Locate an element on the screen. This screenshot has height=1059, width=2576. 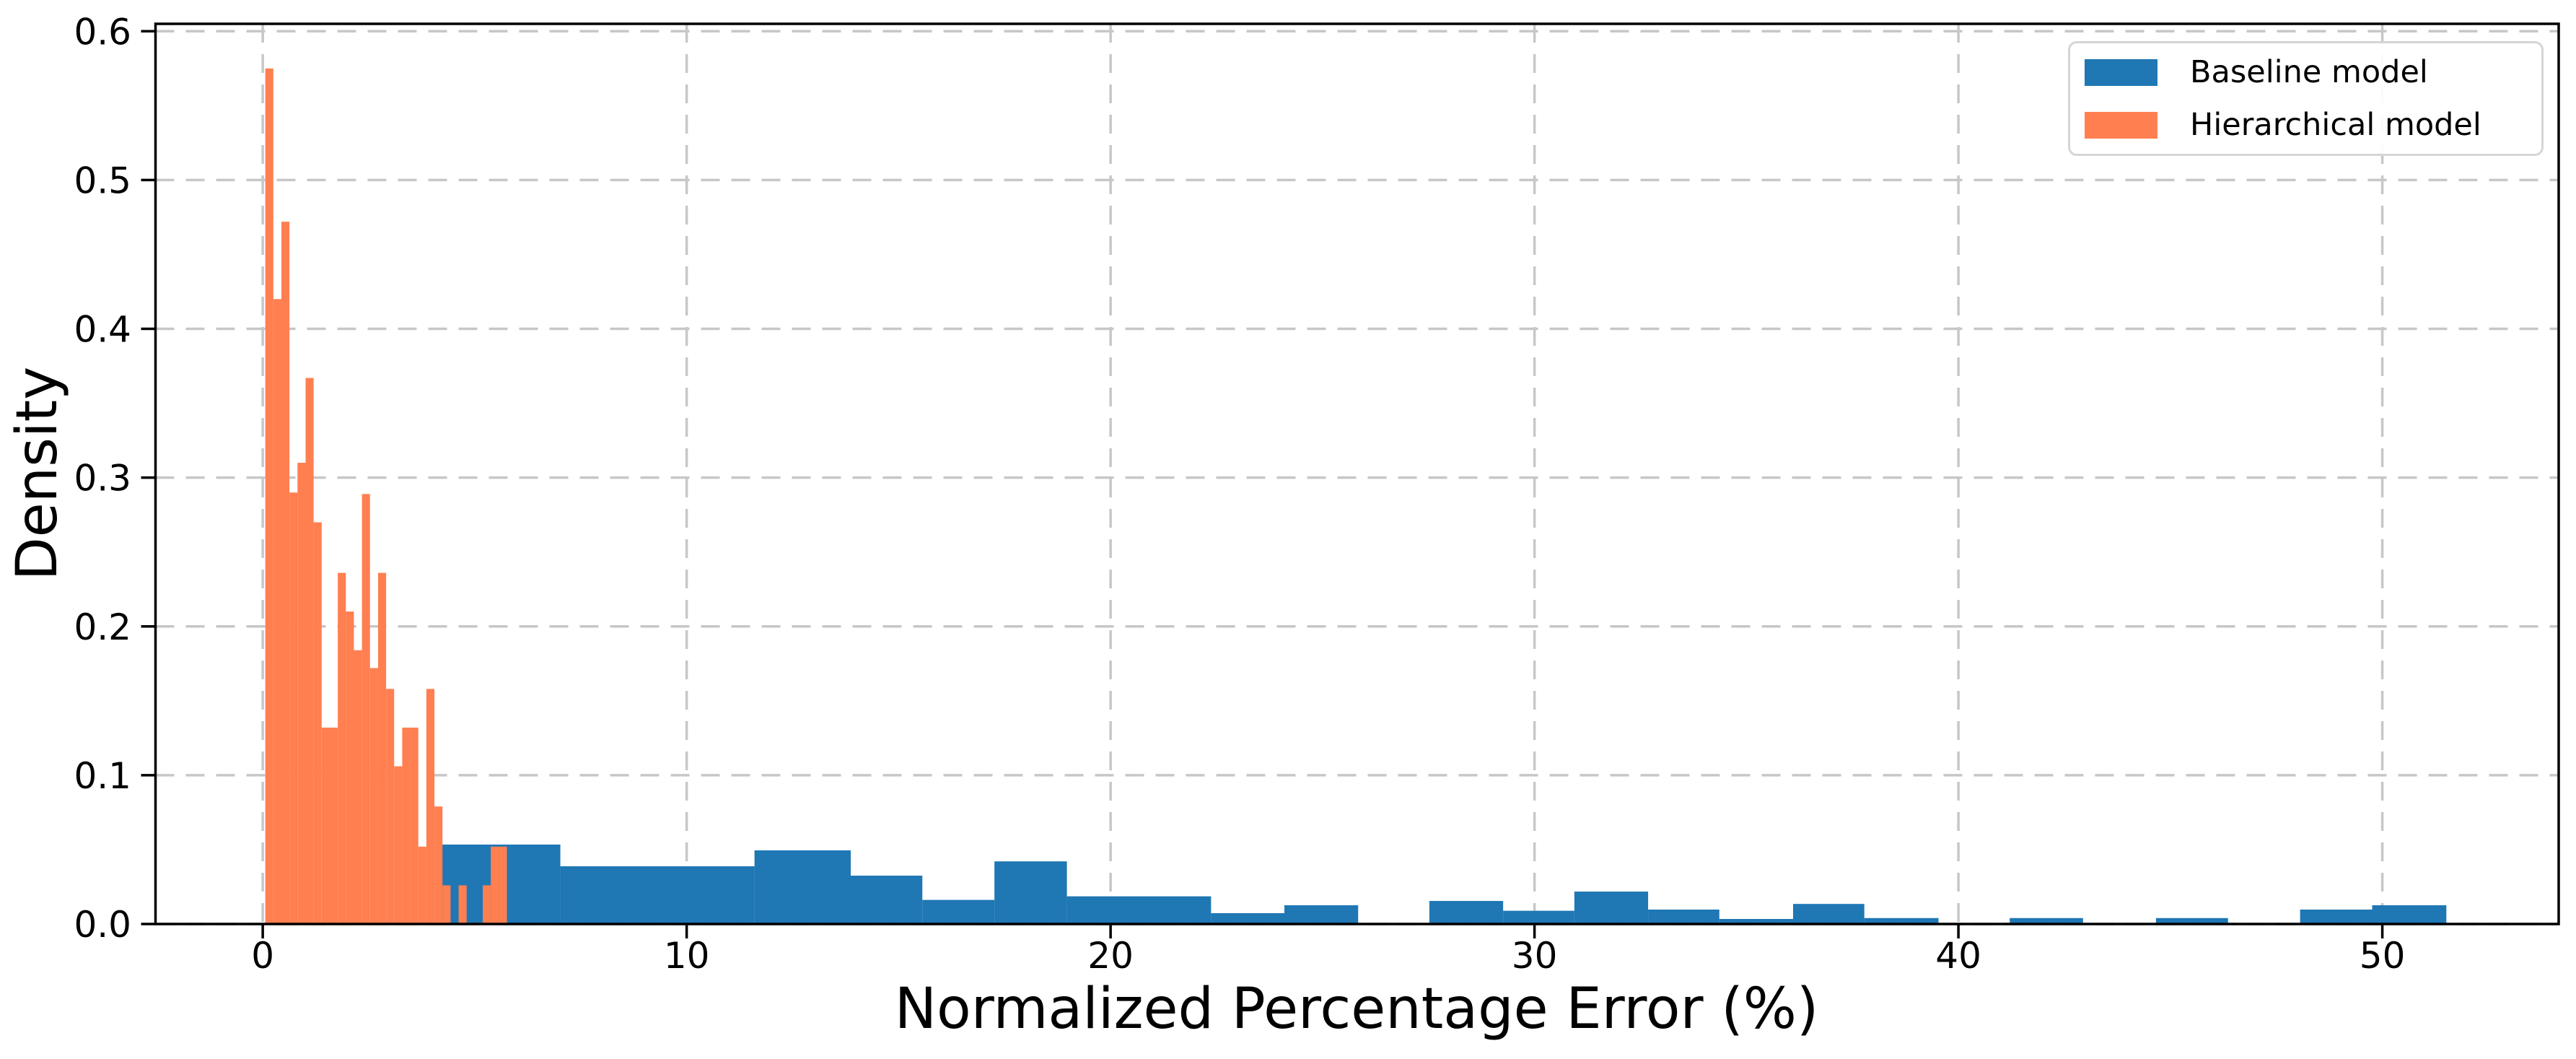
y-tick-label-0.1: 0.1 is located at coordinates (103, 776).